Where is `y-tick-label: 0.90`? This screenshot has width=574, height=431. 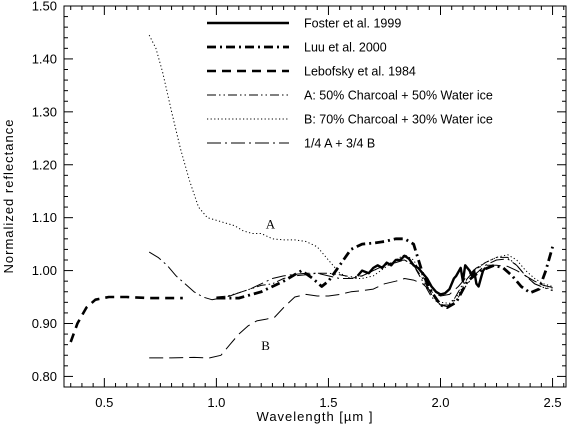 y-tick-label: 0.90 is located at coordinates (44, 323).